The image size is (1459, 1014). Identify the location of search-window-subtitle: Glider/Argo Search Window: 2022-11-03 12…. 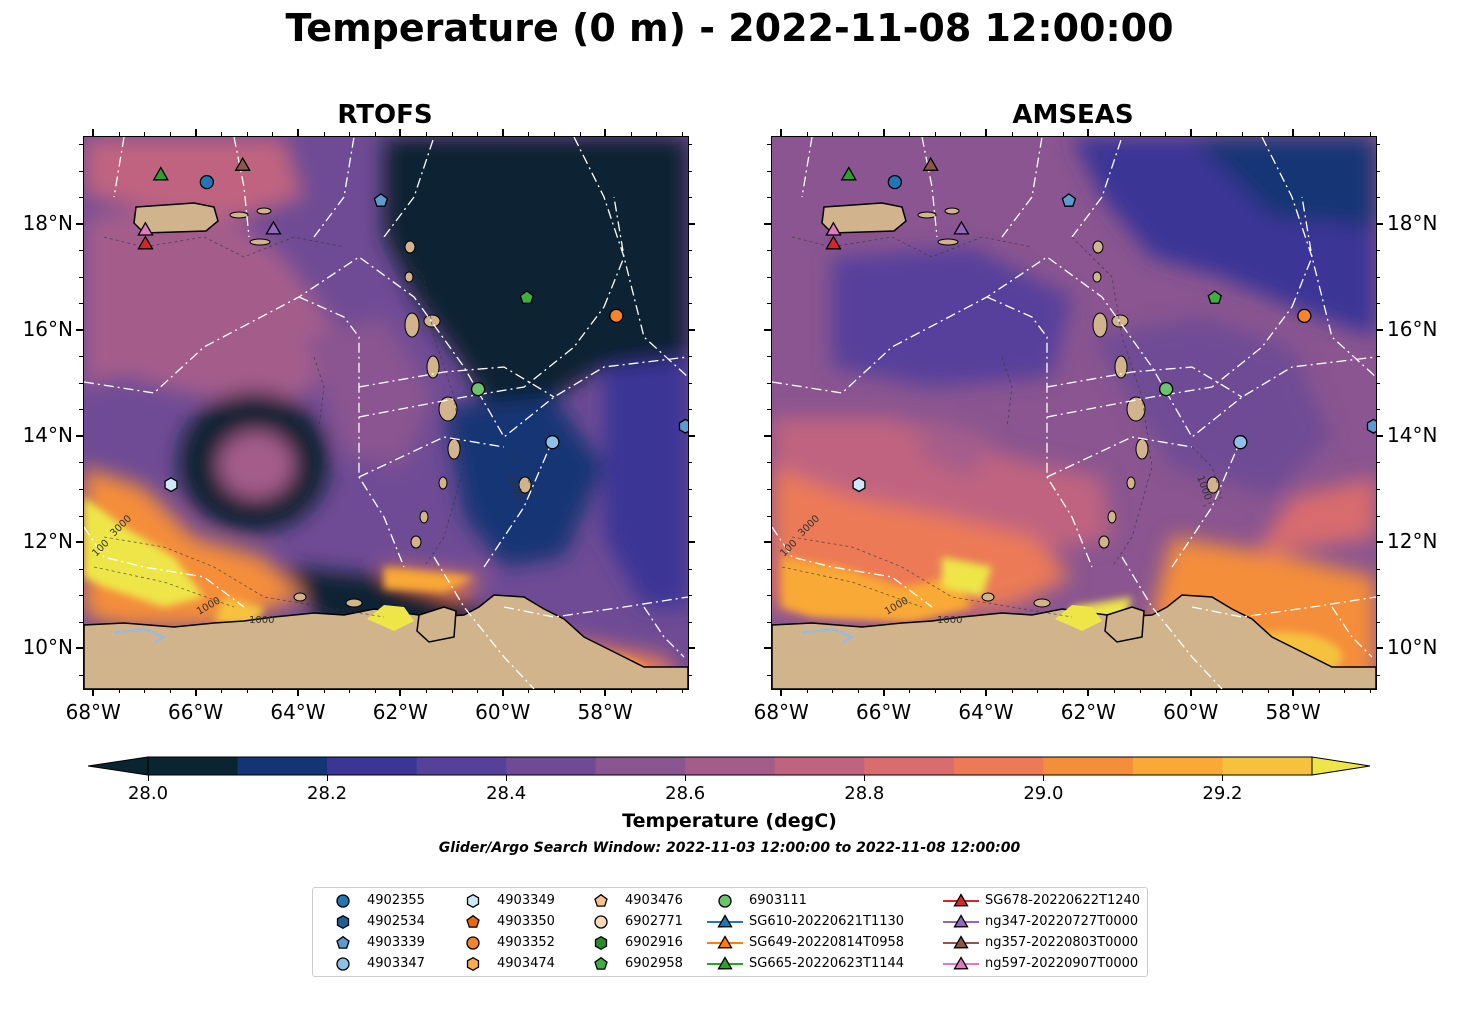
(729, 848).